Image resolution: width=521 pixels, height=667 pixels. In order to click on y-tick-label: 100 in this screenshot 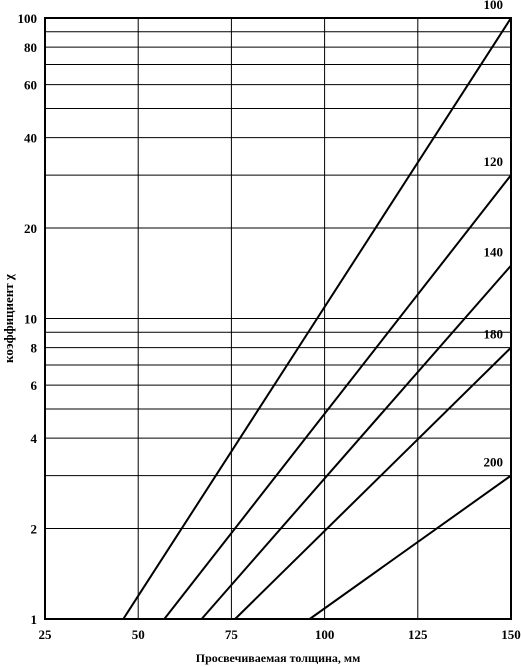, I will do `click(28, 18)`.